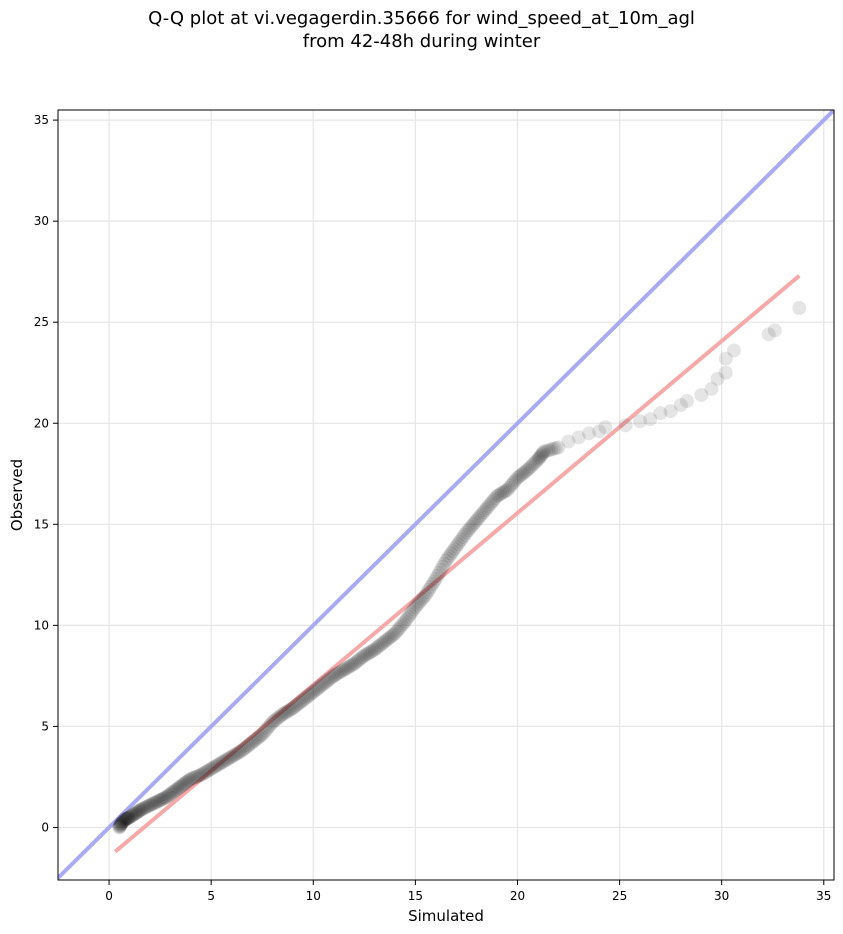 This screenshot has height=934, width=843. I want to click on y-tick-label: 10, so click(41, 625).